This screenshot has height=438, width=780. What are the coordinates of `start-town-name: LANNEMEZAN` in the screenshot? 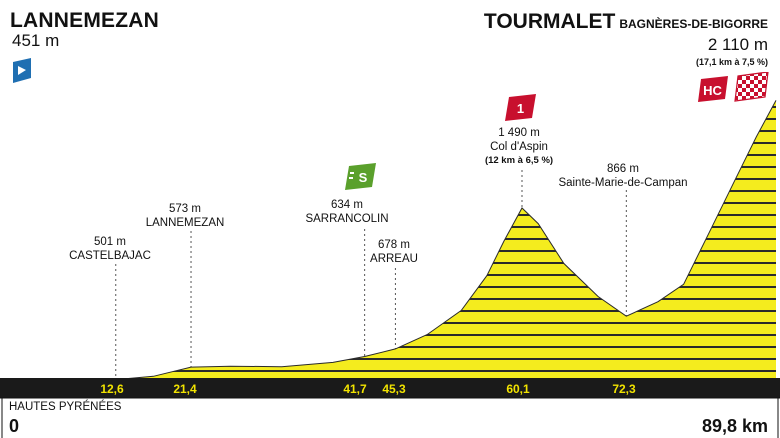 It's located at (84, 20).